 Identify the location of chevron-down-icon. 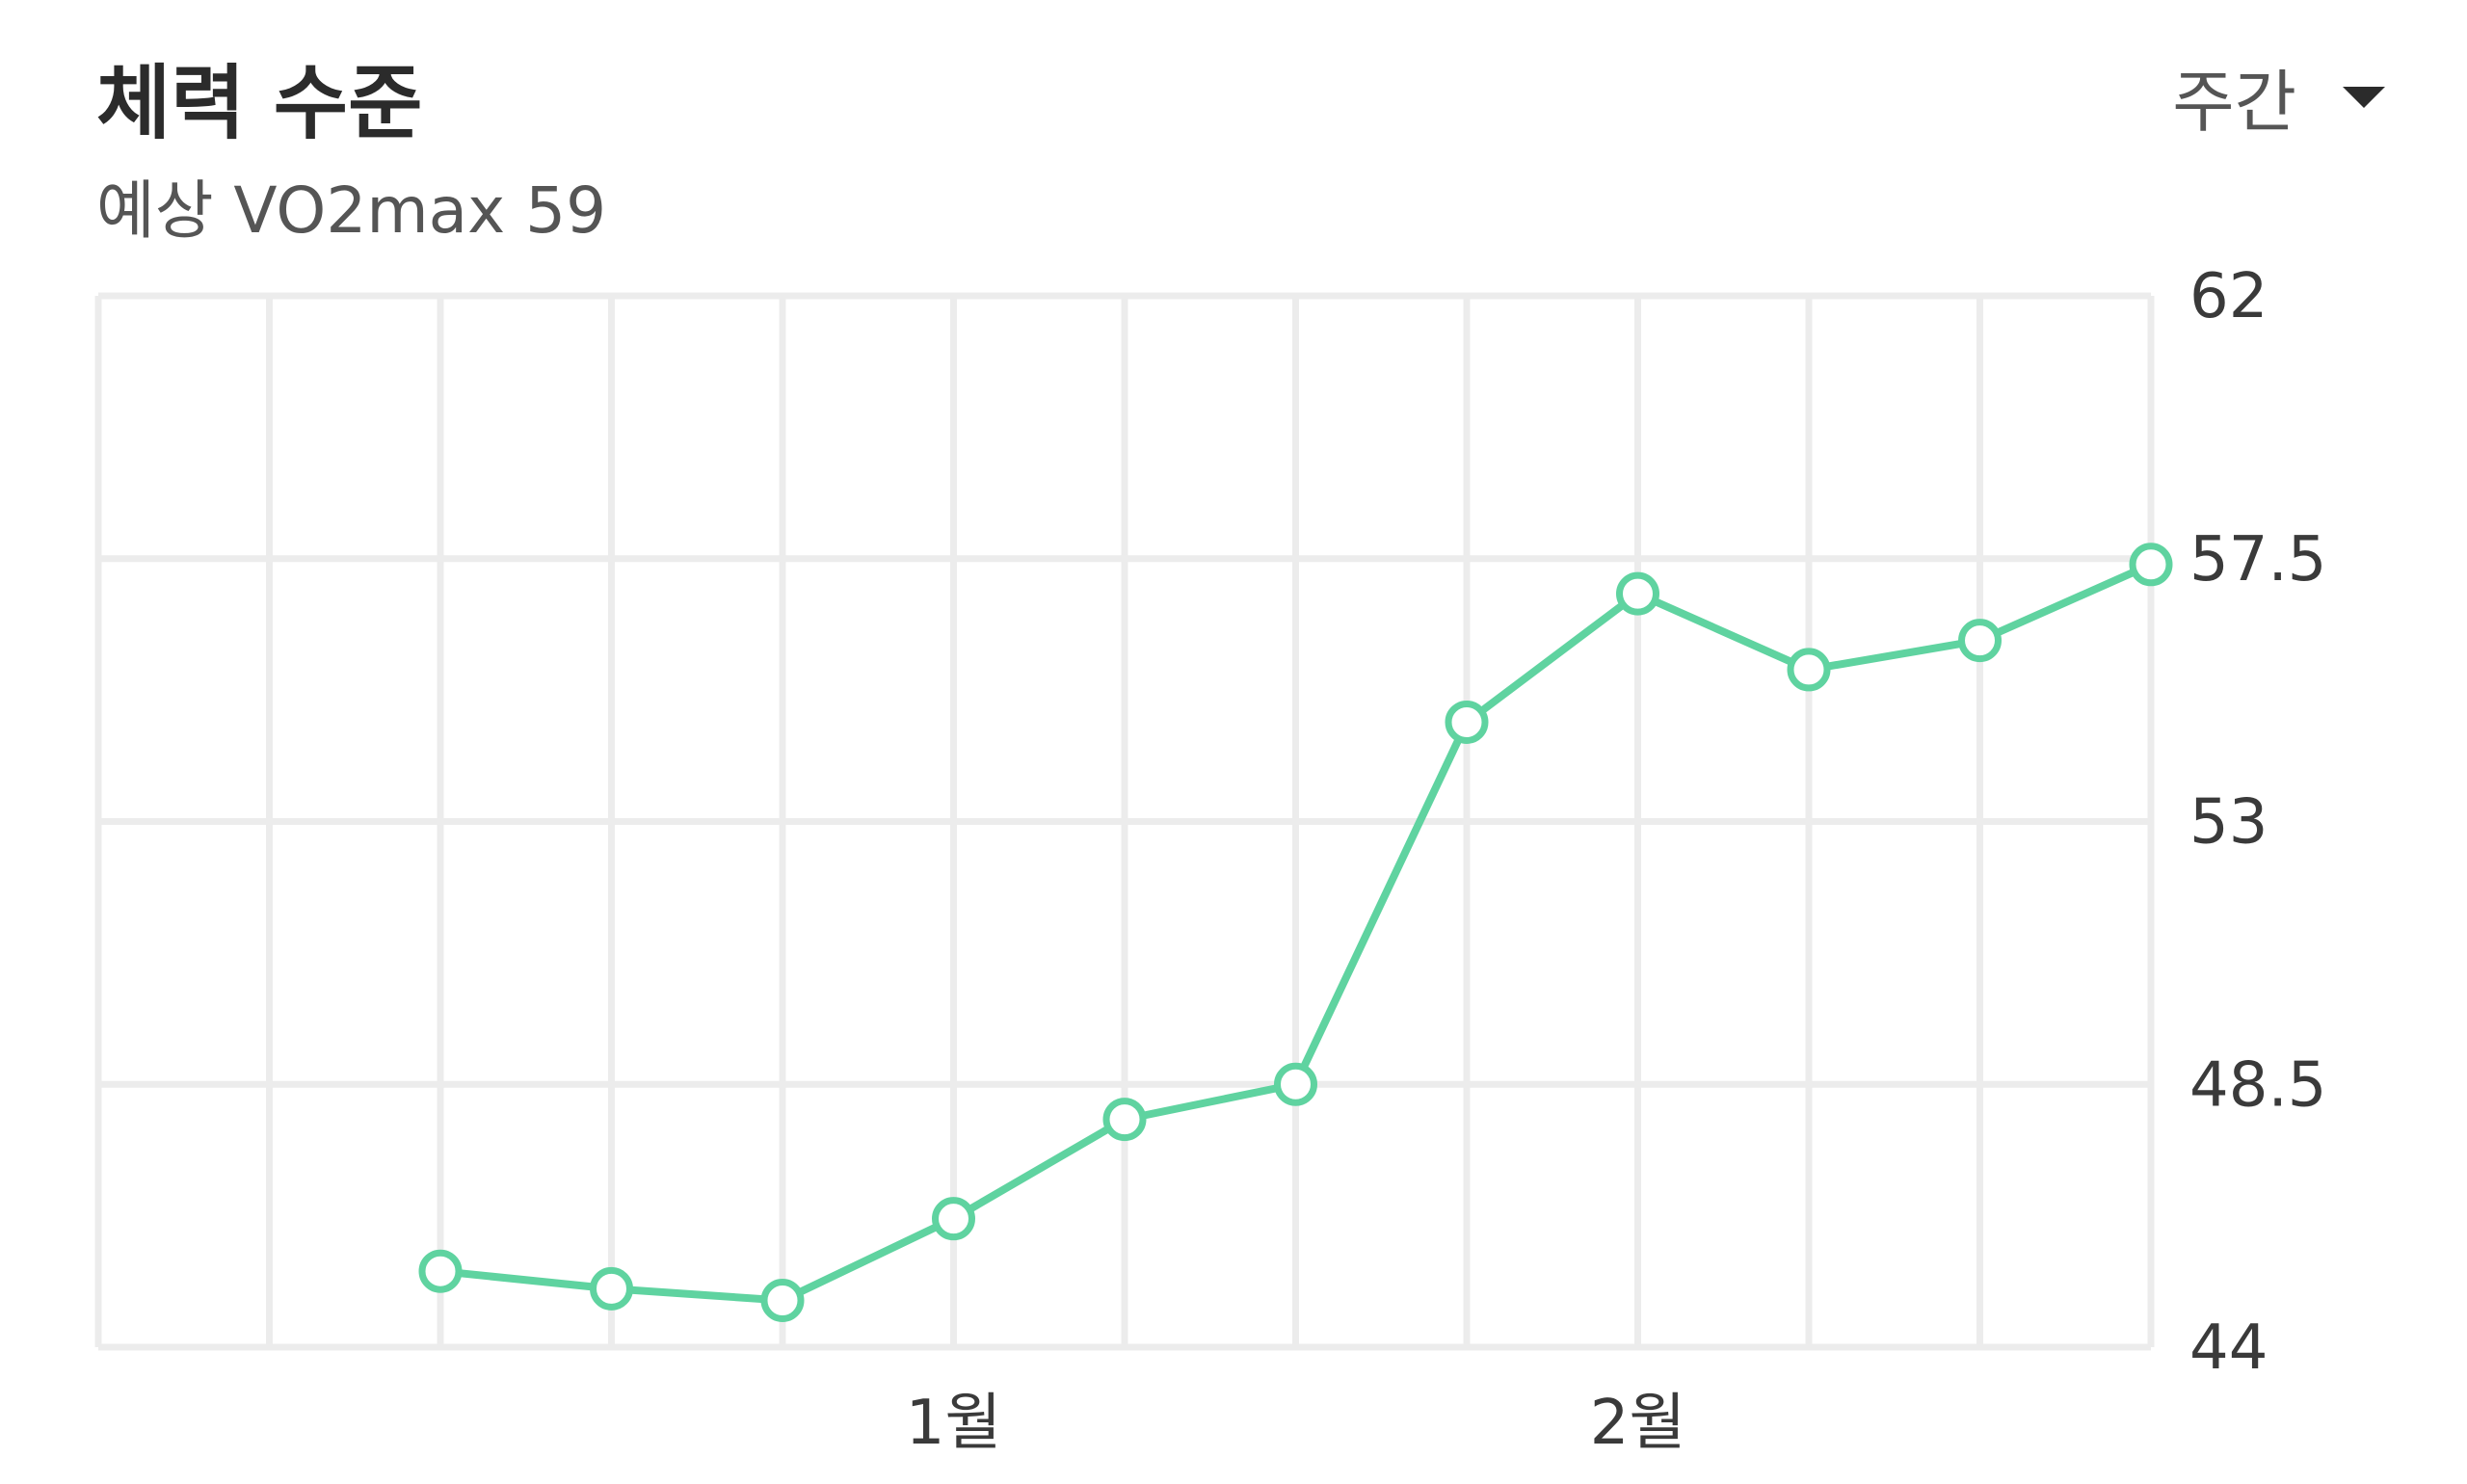
(2364, 97).